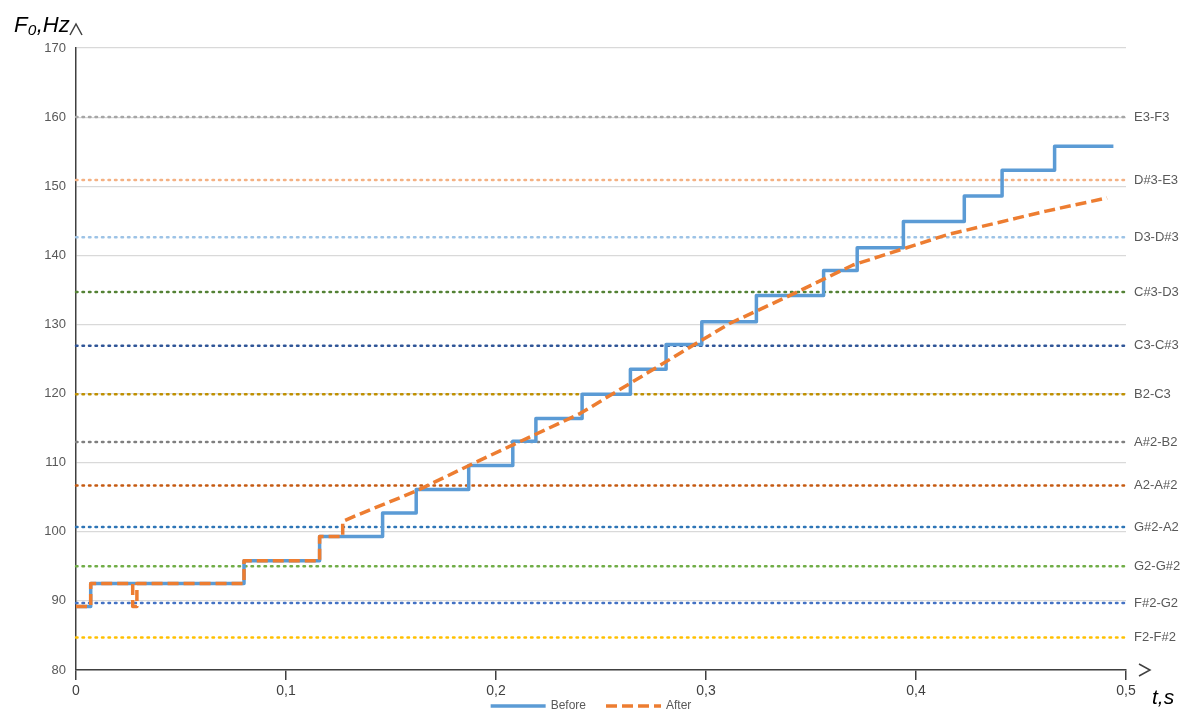 The height and width of the screenshot is (713, 1188). What do you see at coordinates (1156, 485) in the screenshot?
I see `ref-line-label: A2-A#2` at bounding box center [1156, 485].